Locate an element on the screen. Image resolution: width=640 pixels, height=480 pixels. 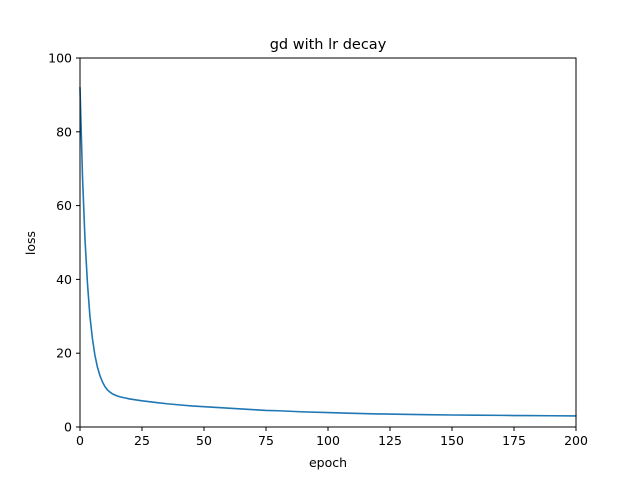
x-tick-label: 0 is located at coordinates (80, 440).